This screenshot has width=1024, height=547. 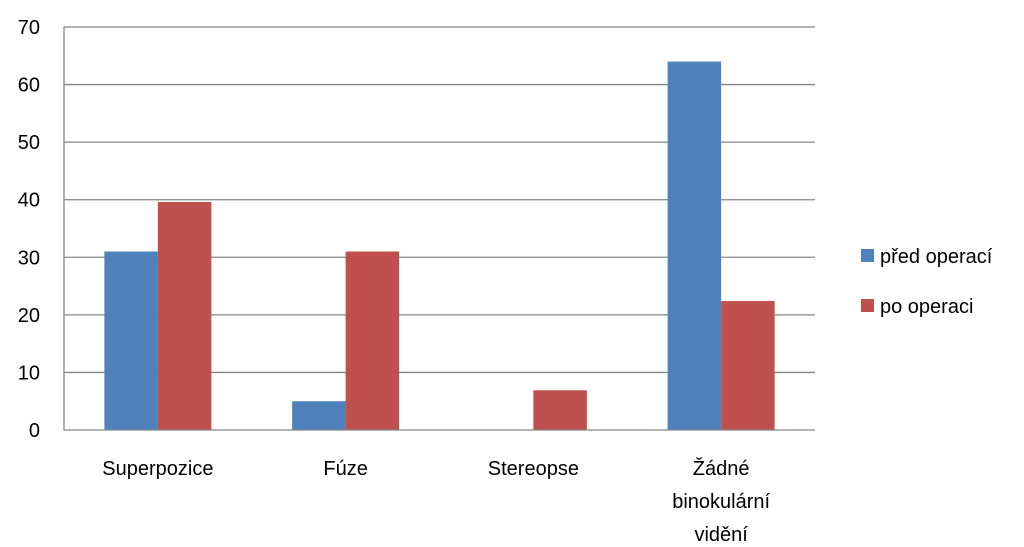 I want to click on category-label: Stereopse, so click(x=533, y=469).